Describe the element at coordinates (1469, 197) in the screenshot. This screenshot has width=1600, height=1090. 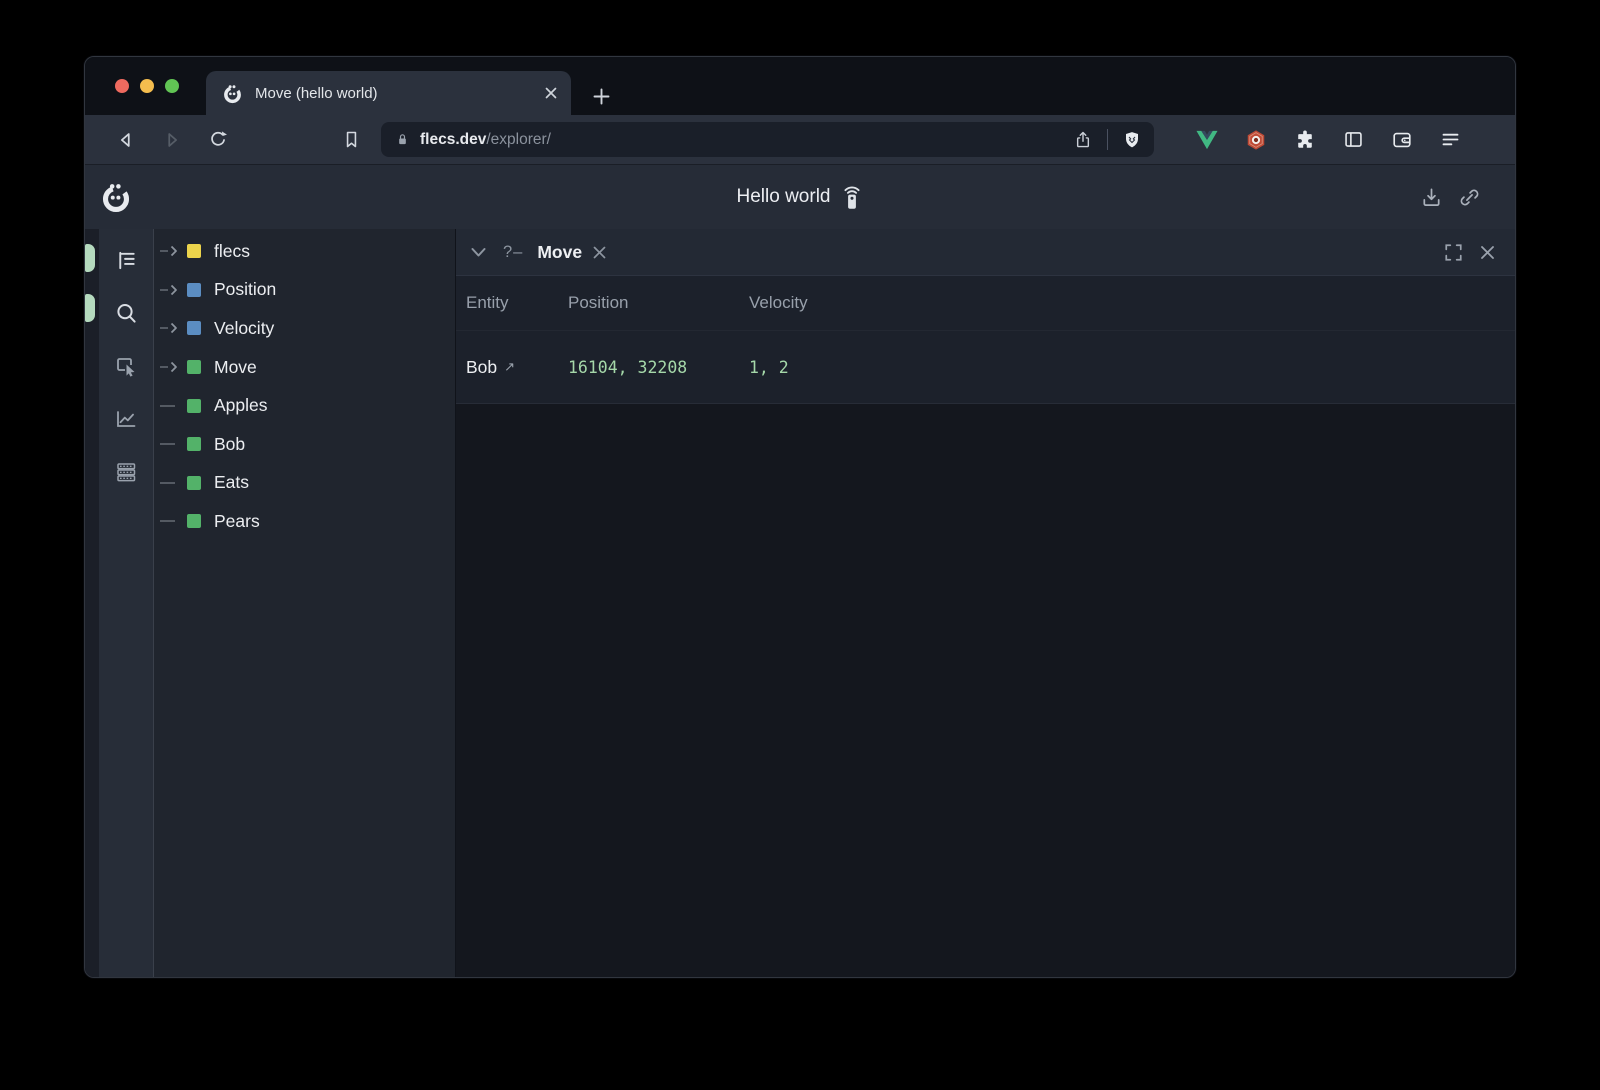
I see `link-icon` at that location.